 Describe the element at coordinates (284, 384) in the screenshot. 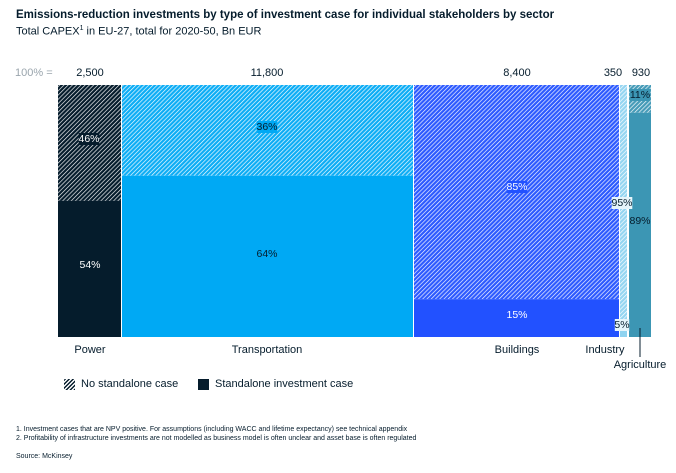

I see `legend-solid-label: Standalone investment case` at that location.